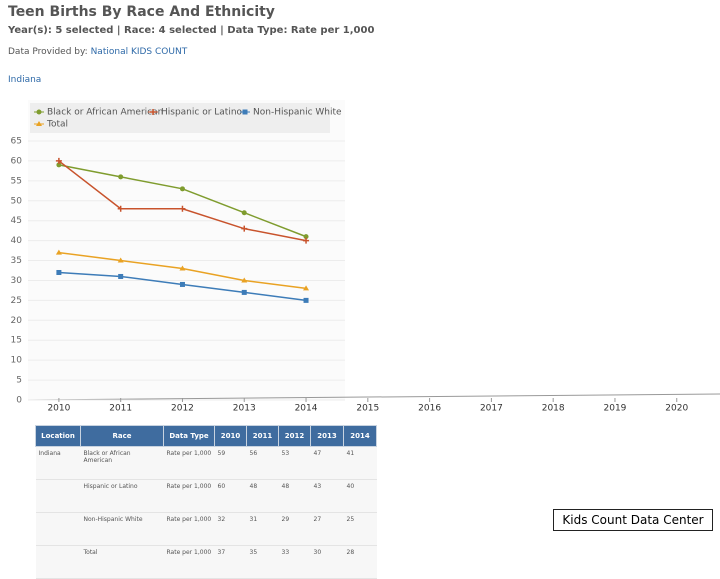  Describe the element at coordinates (244, 409) in the screenshot. I see `x-tick-label: 2013` at that location.